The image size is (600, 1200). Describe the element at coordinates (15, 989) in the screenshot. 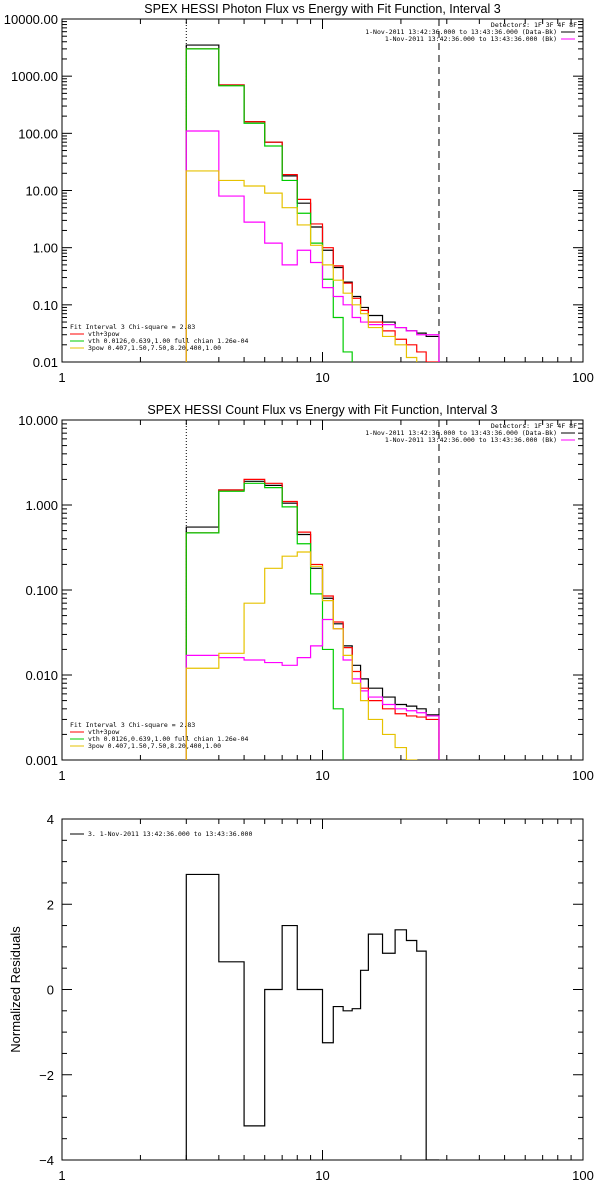

I see `y-axis-label: Normalized Residuals` at that location.